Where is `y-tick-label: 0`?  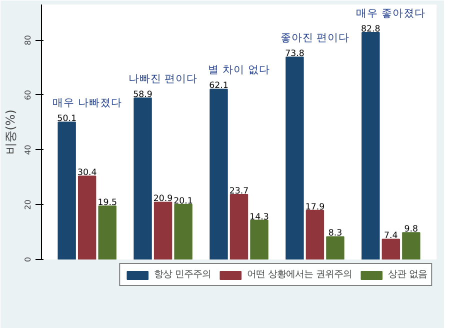
y-tick-label: 0 is located at coordinates (28, 259).